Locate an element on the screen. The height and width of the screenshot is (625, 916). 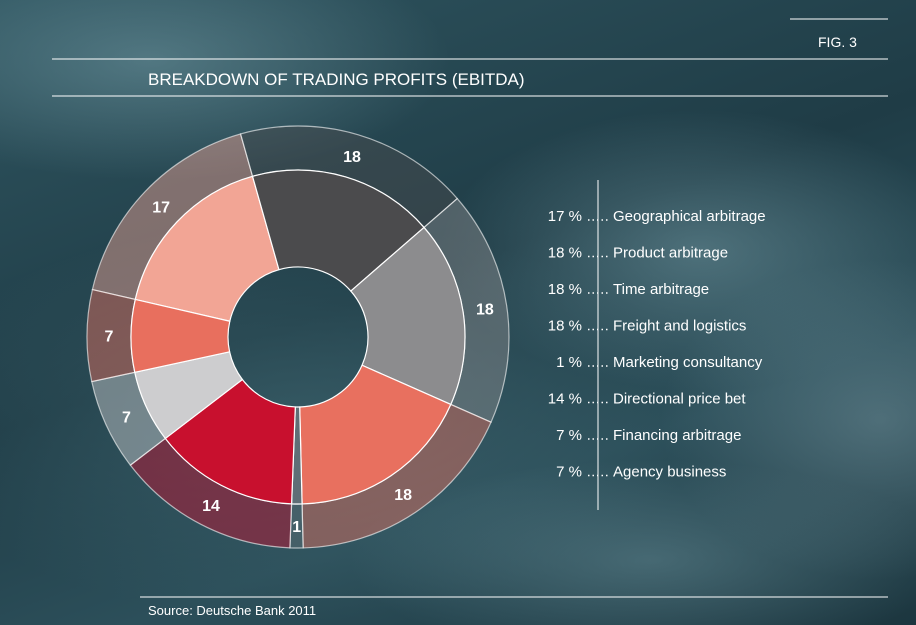
legend-label: Geographical arbitrage is located at coordinates (689, 216).